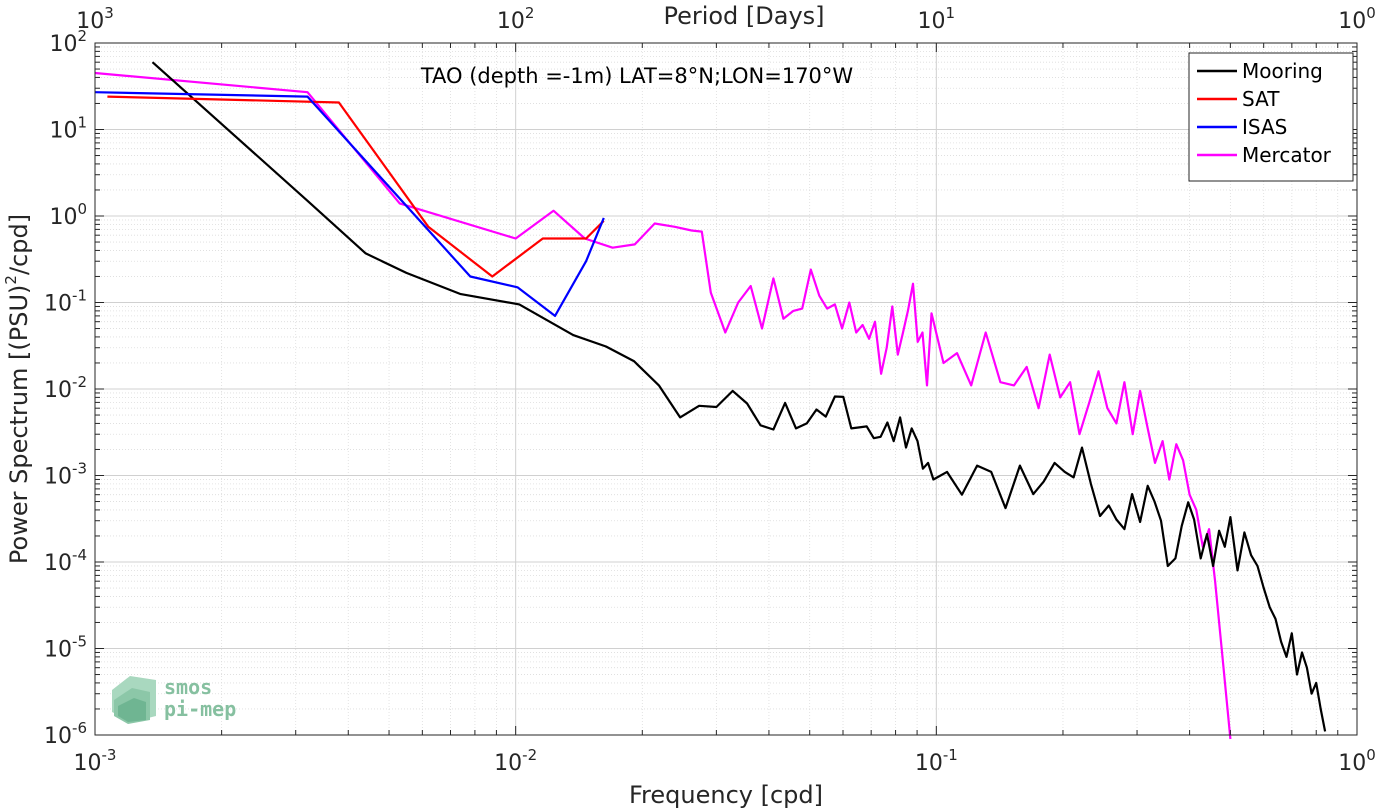 This screenshot has width=1377, height=809. What do you see at coordinates (1357, 19) in the screenshot?
I see `top-tick-label: 10⁰` at bounding box center [1357, 19].